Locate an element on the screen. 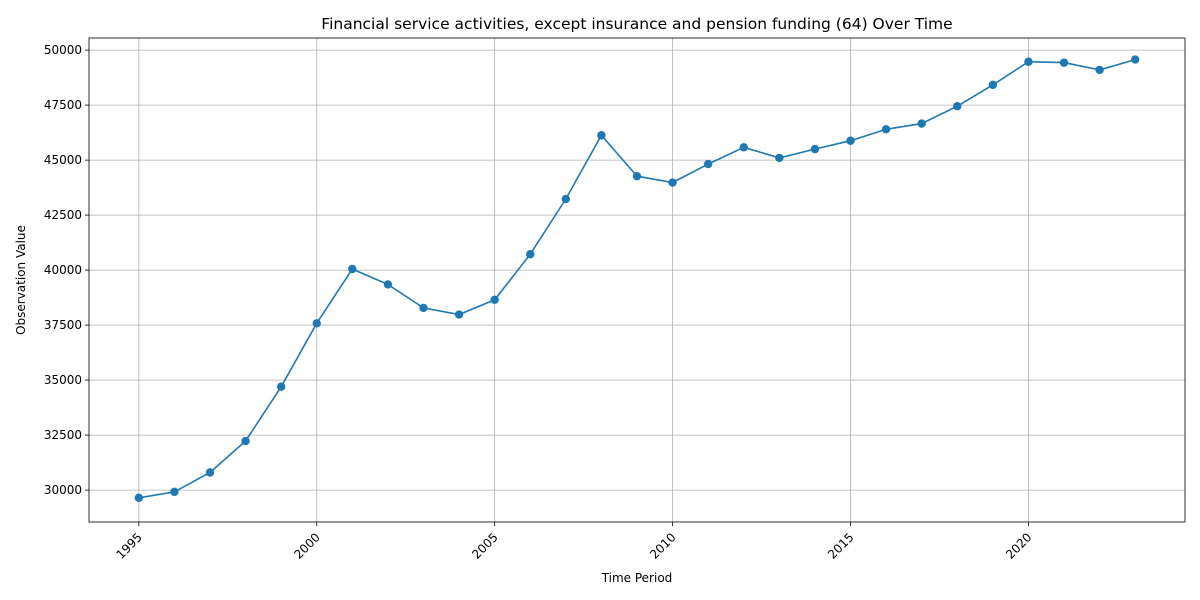  x-tick-label: 2020 is located at coordinates (1018, 545).